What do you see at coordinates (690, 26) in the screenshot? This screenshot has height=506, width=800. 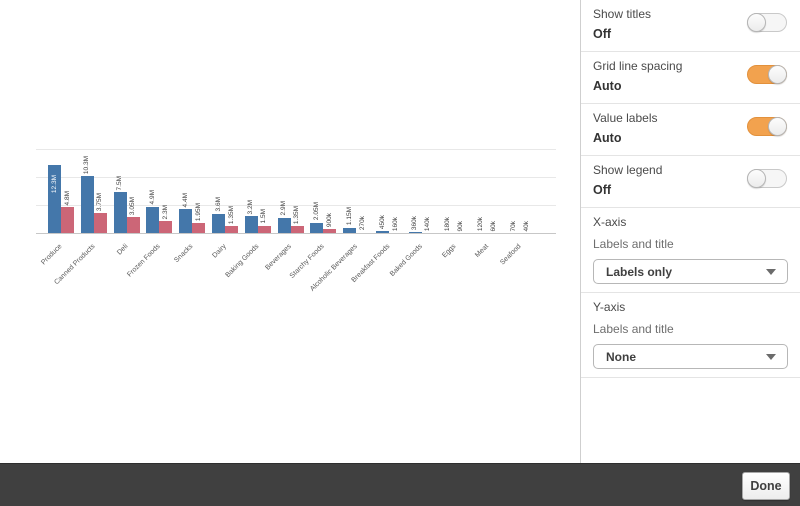 I see `setting-show-titles: Show titles Off` at bounding box center [690, 26].